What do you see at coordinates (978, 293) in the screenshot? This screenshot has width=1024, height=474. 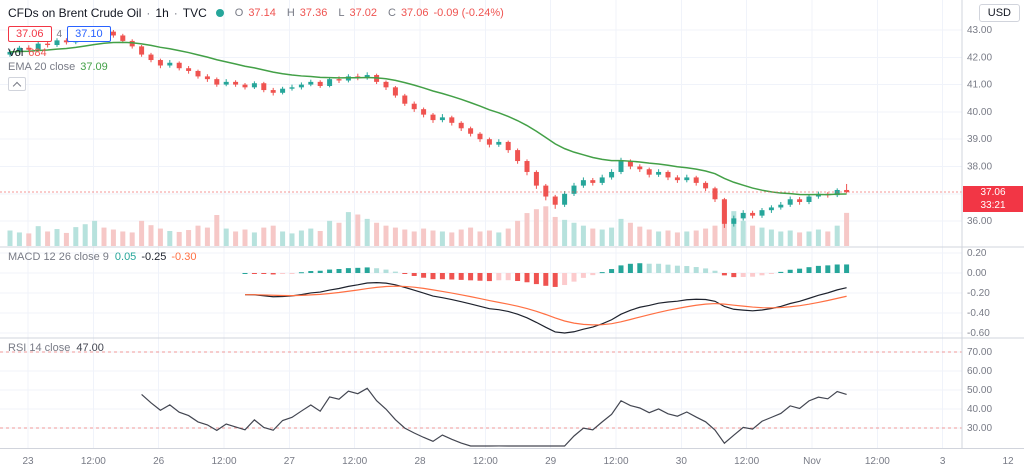 I see `svg-text: -0.20` at bounding box center [978, 293].